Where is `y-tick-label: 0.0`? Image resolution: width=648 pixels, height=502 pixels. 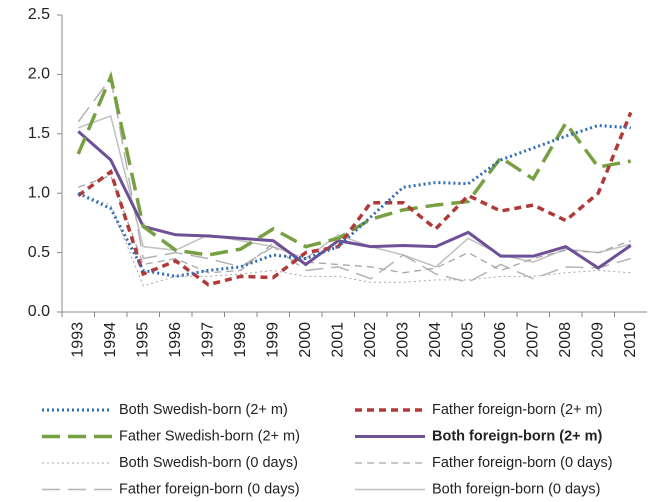 y-tick-label: 0.0 is located at coordinates (39, 311).